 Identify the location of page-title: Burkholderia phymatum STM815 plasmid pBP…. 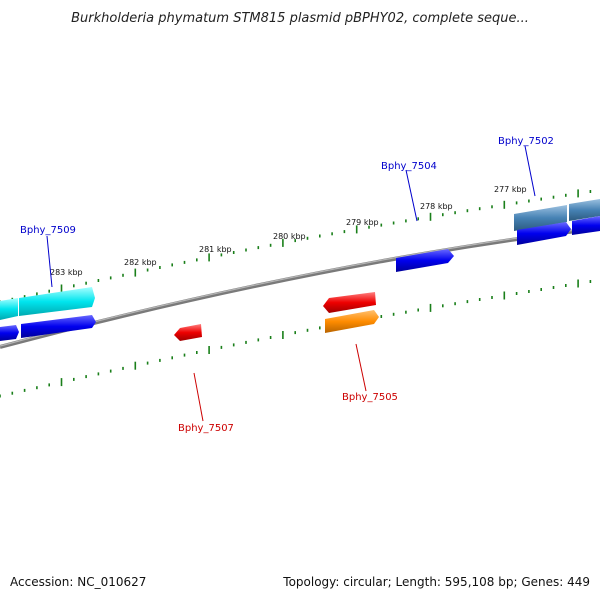
(300, 18).